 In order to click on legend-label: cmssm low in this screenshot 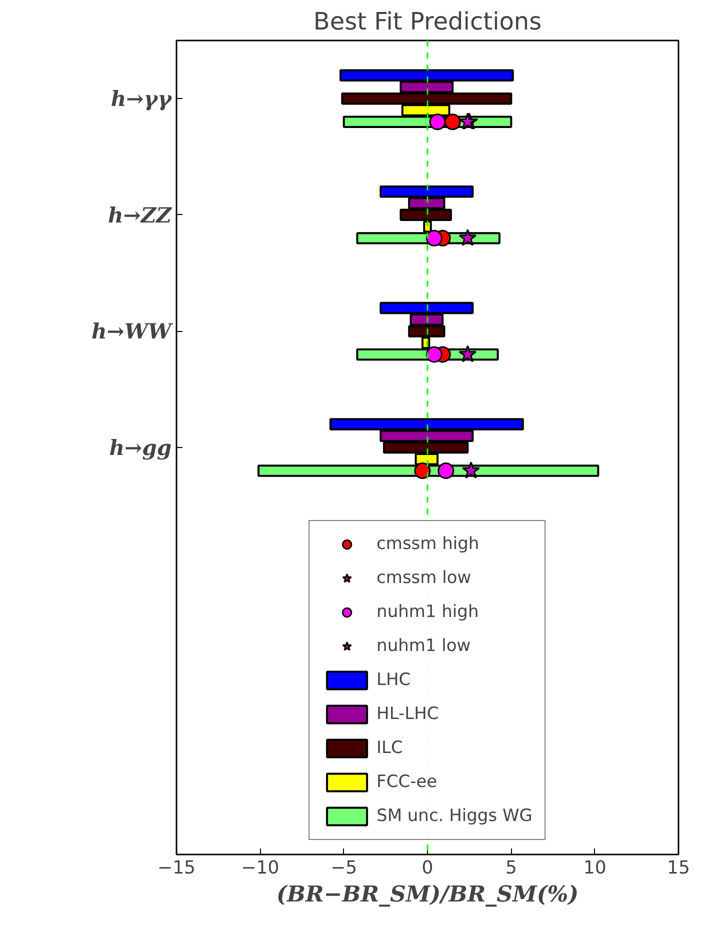, I will do `click(424, 578)`.